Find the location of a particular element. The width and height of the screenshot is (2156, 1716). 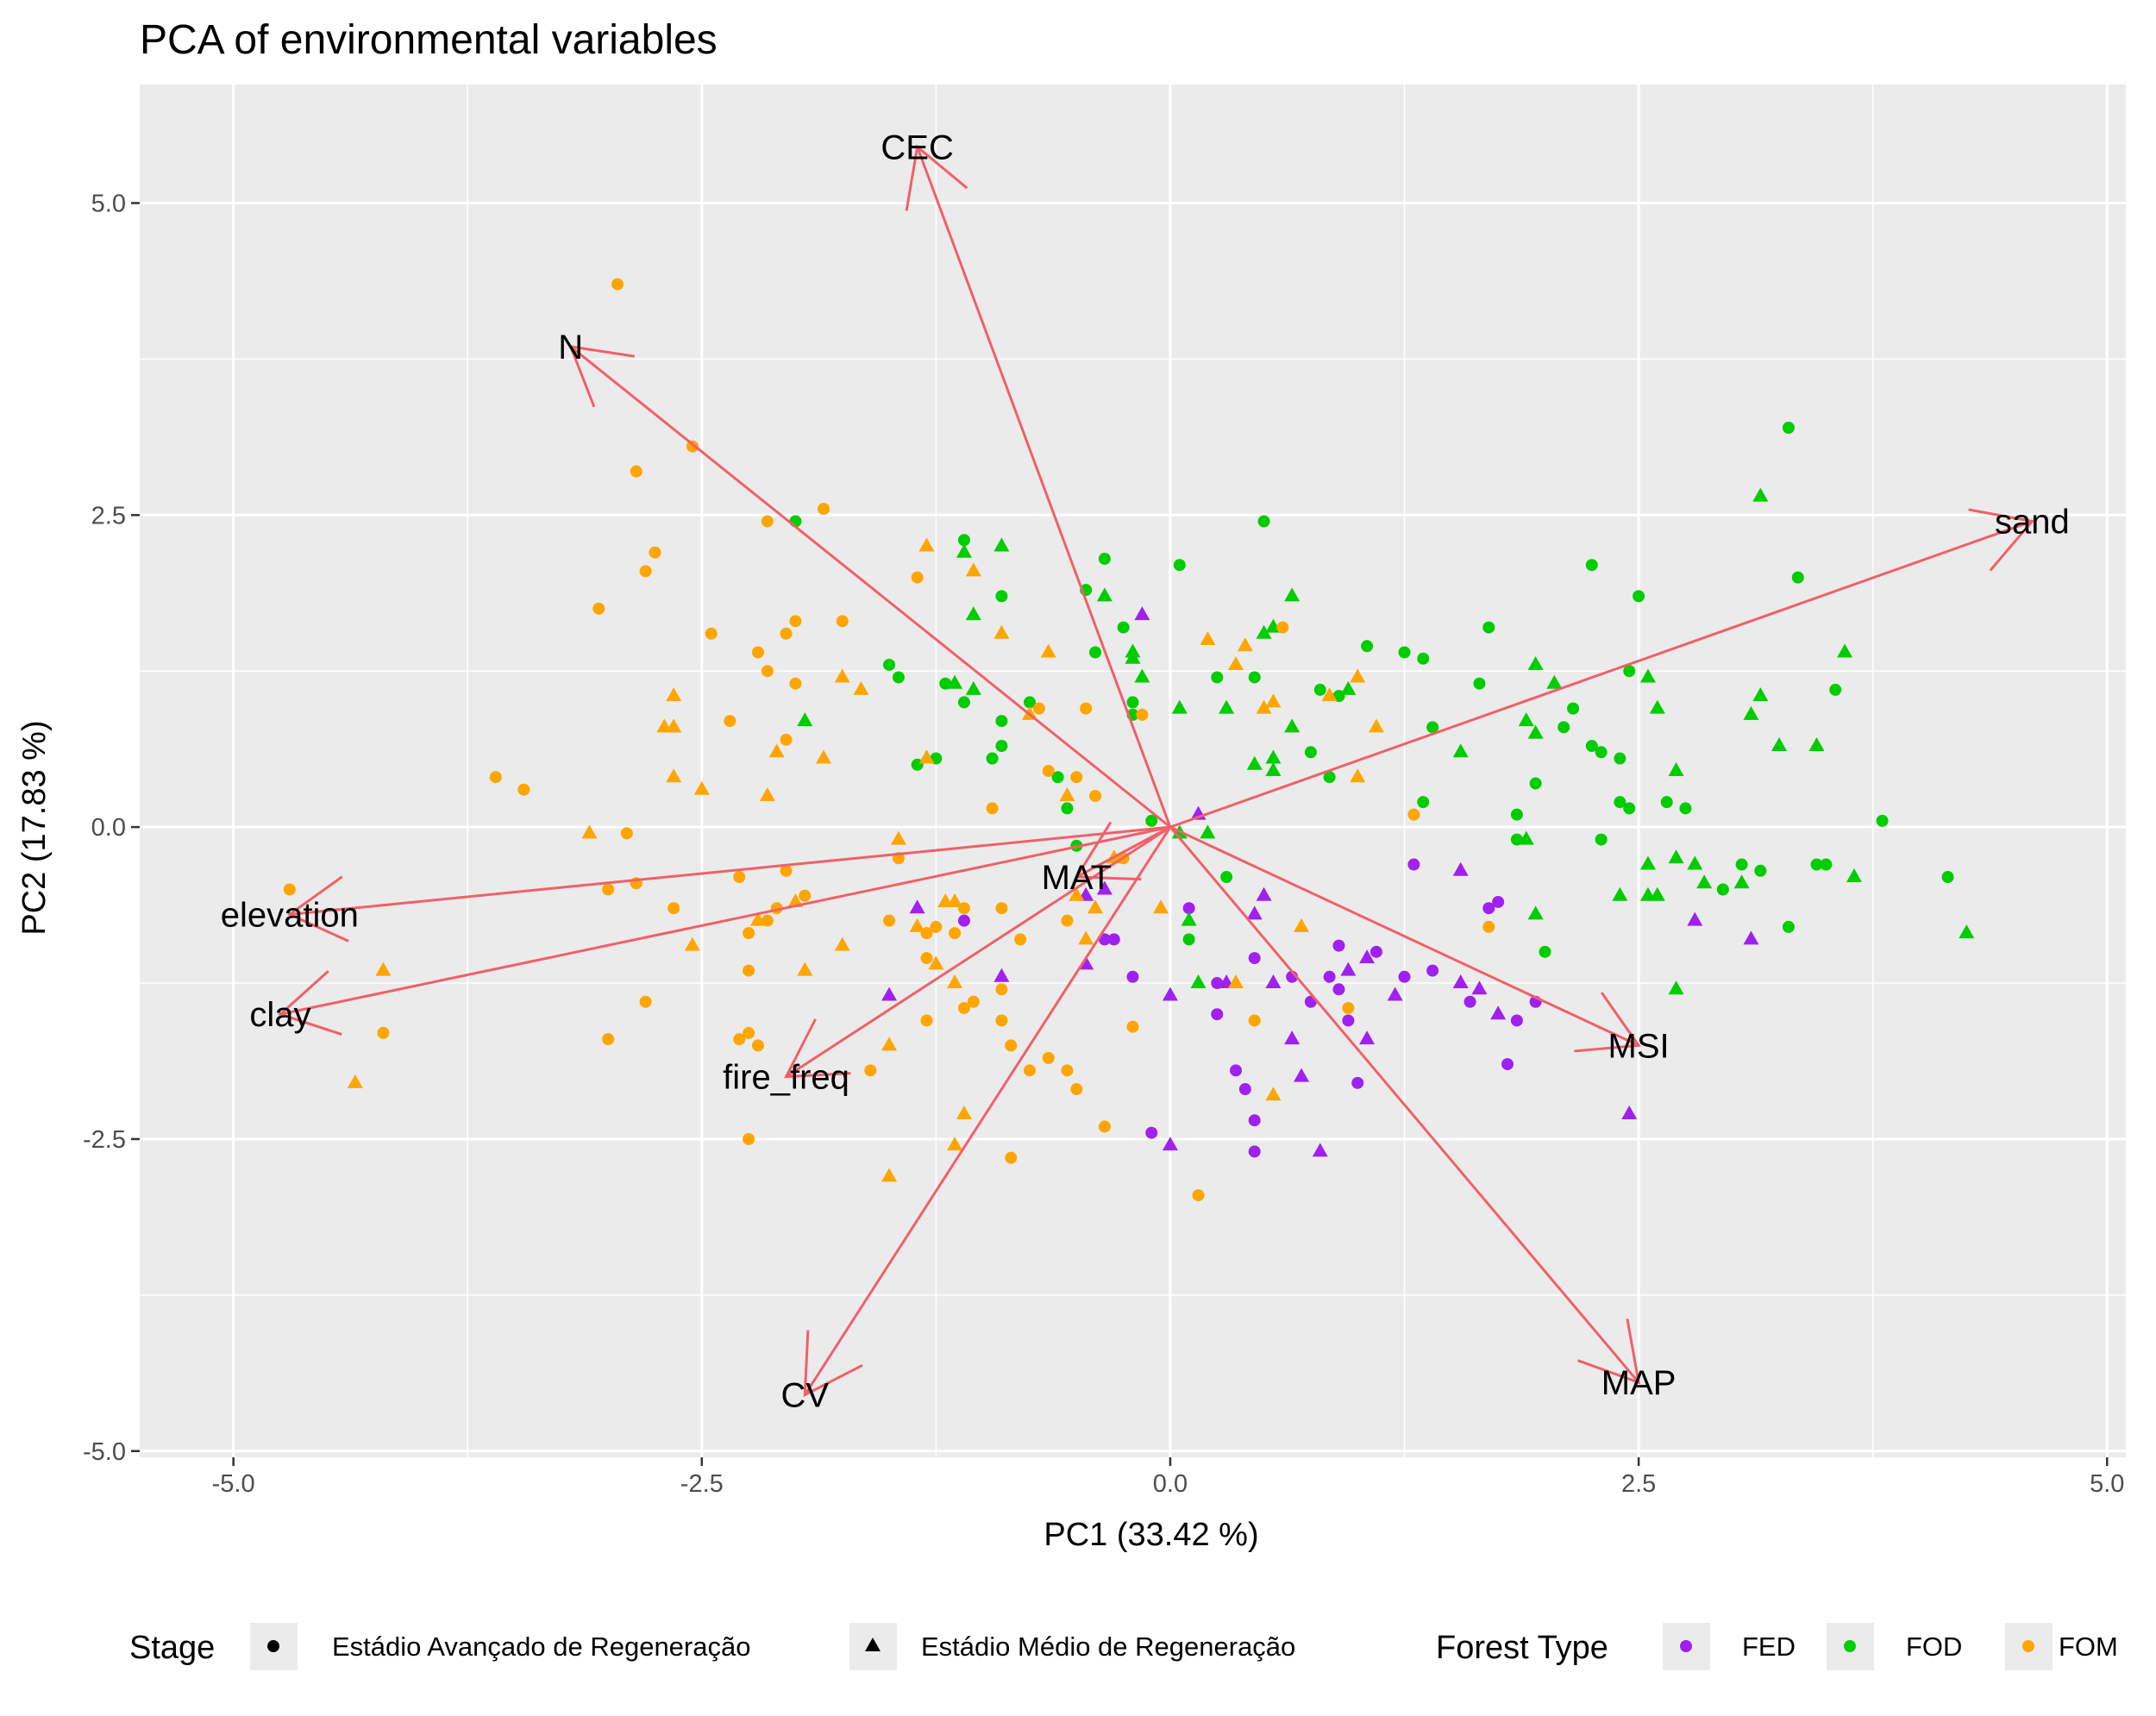

loading-label-mat: MAT is located at coordinates (1077, 878).